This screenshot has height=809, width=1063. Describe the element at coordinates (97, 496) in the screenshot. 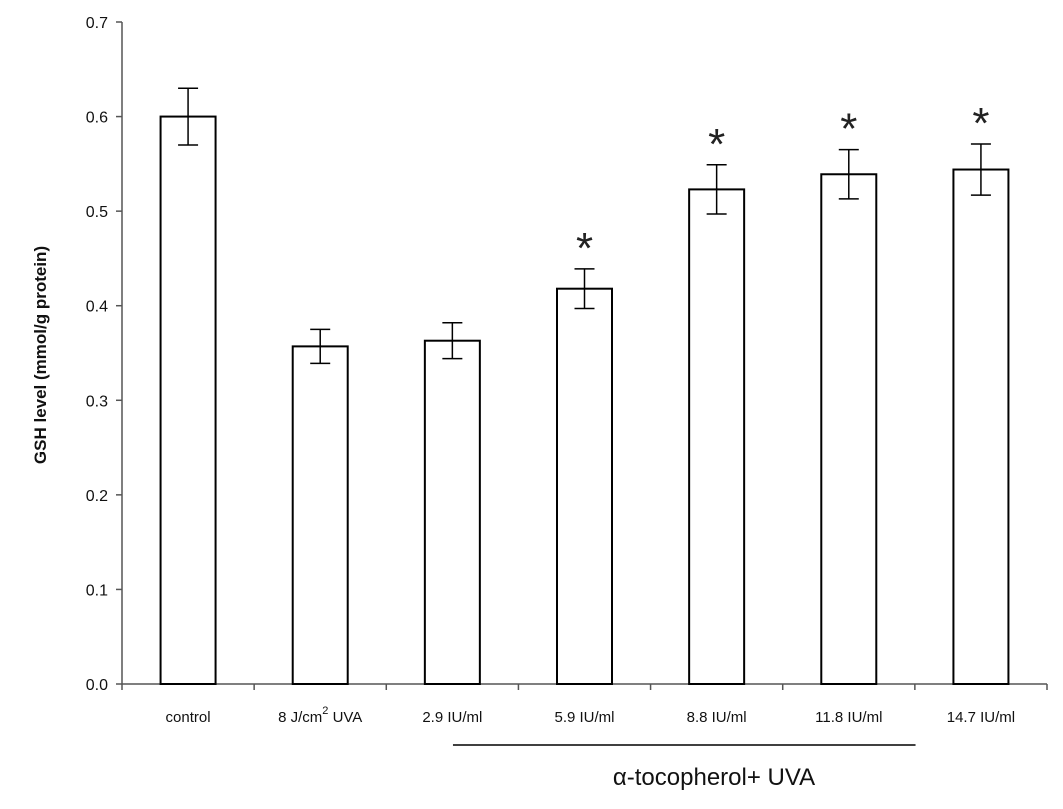

I see `y-tick-label: 0.2` at that location.